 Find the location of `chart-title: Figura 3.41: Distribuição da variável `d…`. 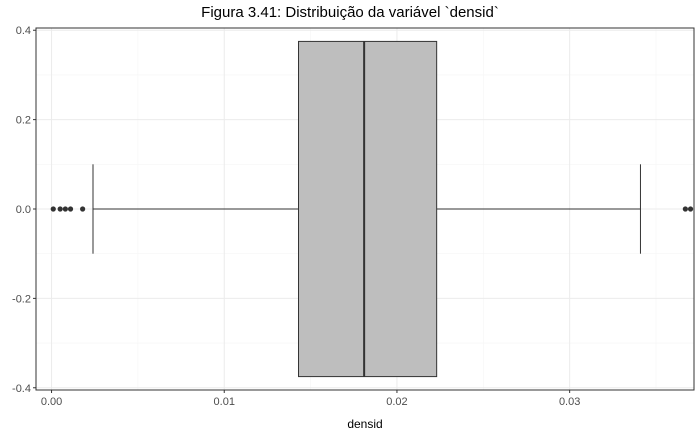

chart-title: Figura 3.41: Distribuição da variável `d… is located at coordinates (350, 12).